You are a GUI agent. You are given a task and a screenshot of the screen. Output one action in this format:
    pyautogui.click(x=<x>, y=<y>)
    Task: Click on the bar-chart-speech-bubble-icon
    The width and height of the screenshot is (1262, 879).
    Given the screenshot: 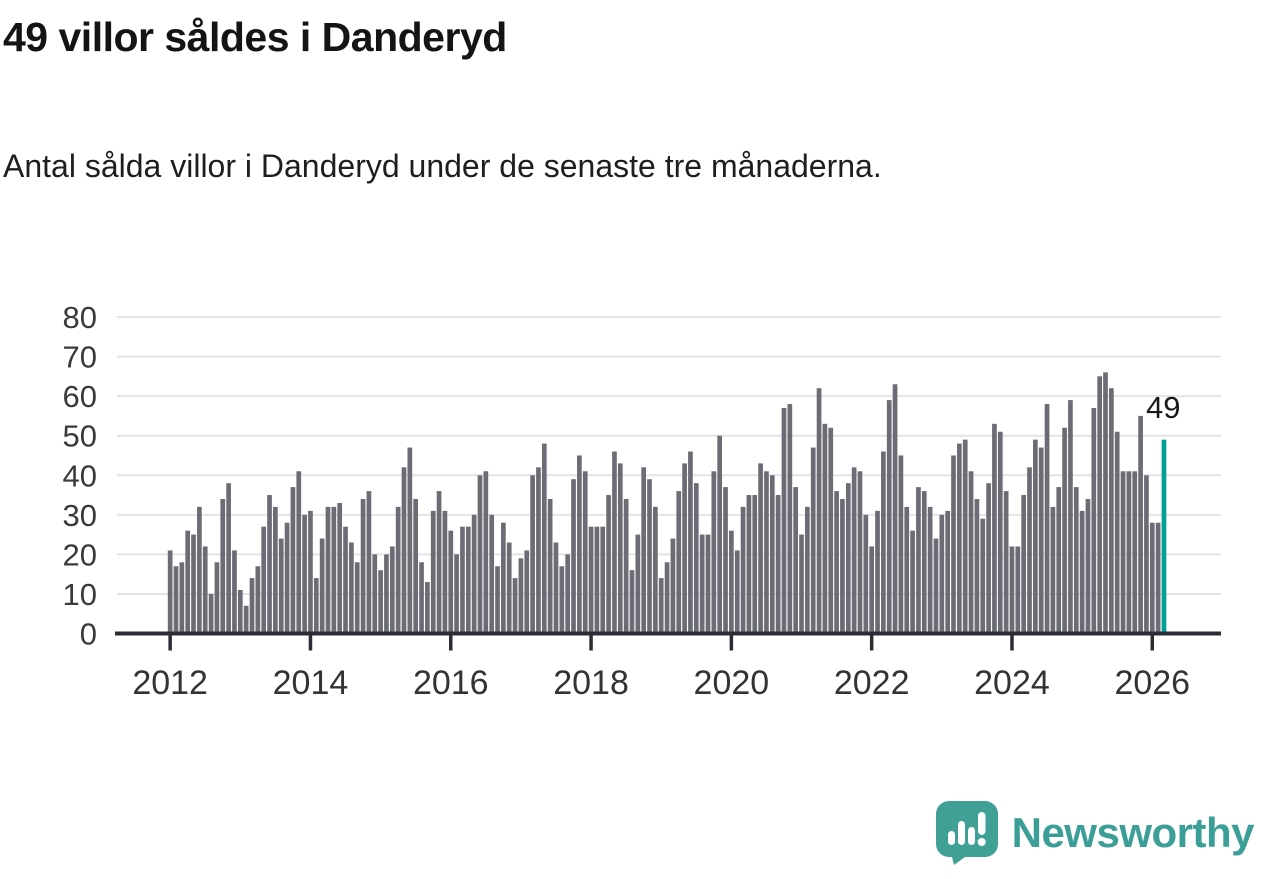 What is the action you would take?
    pyautogui.click(x=966, y=833)
    